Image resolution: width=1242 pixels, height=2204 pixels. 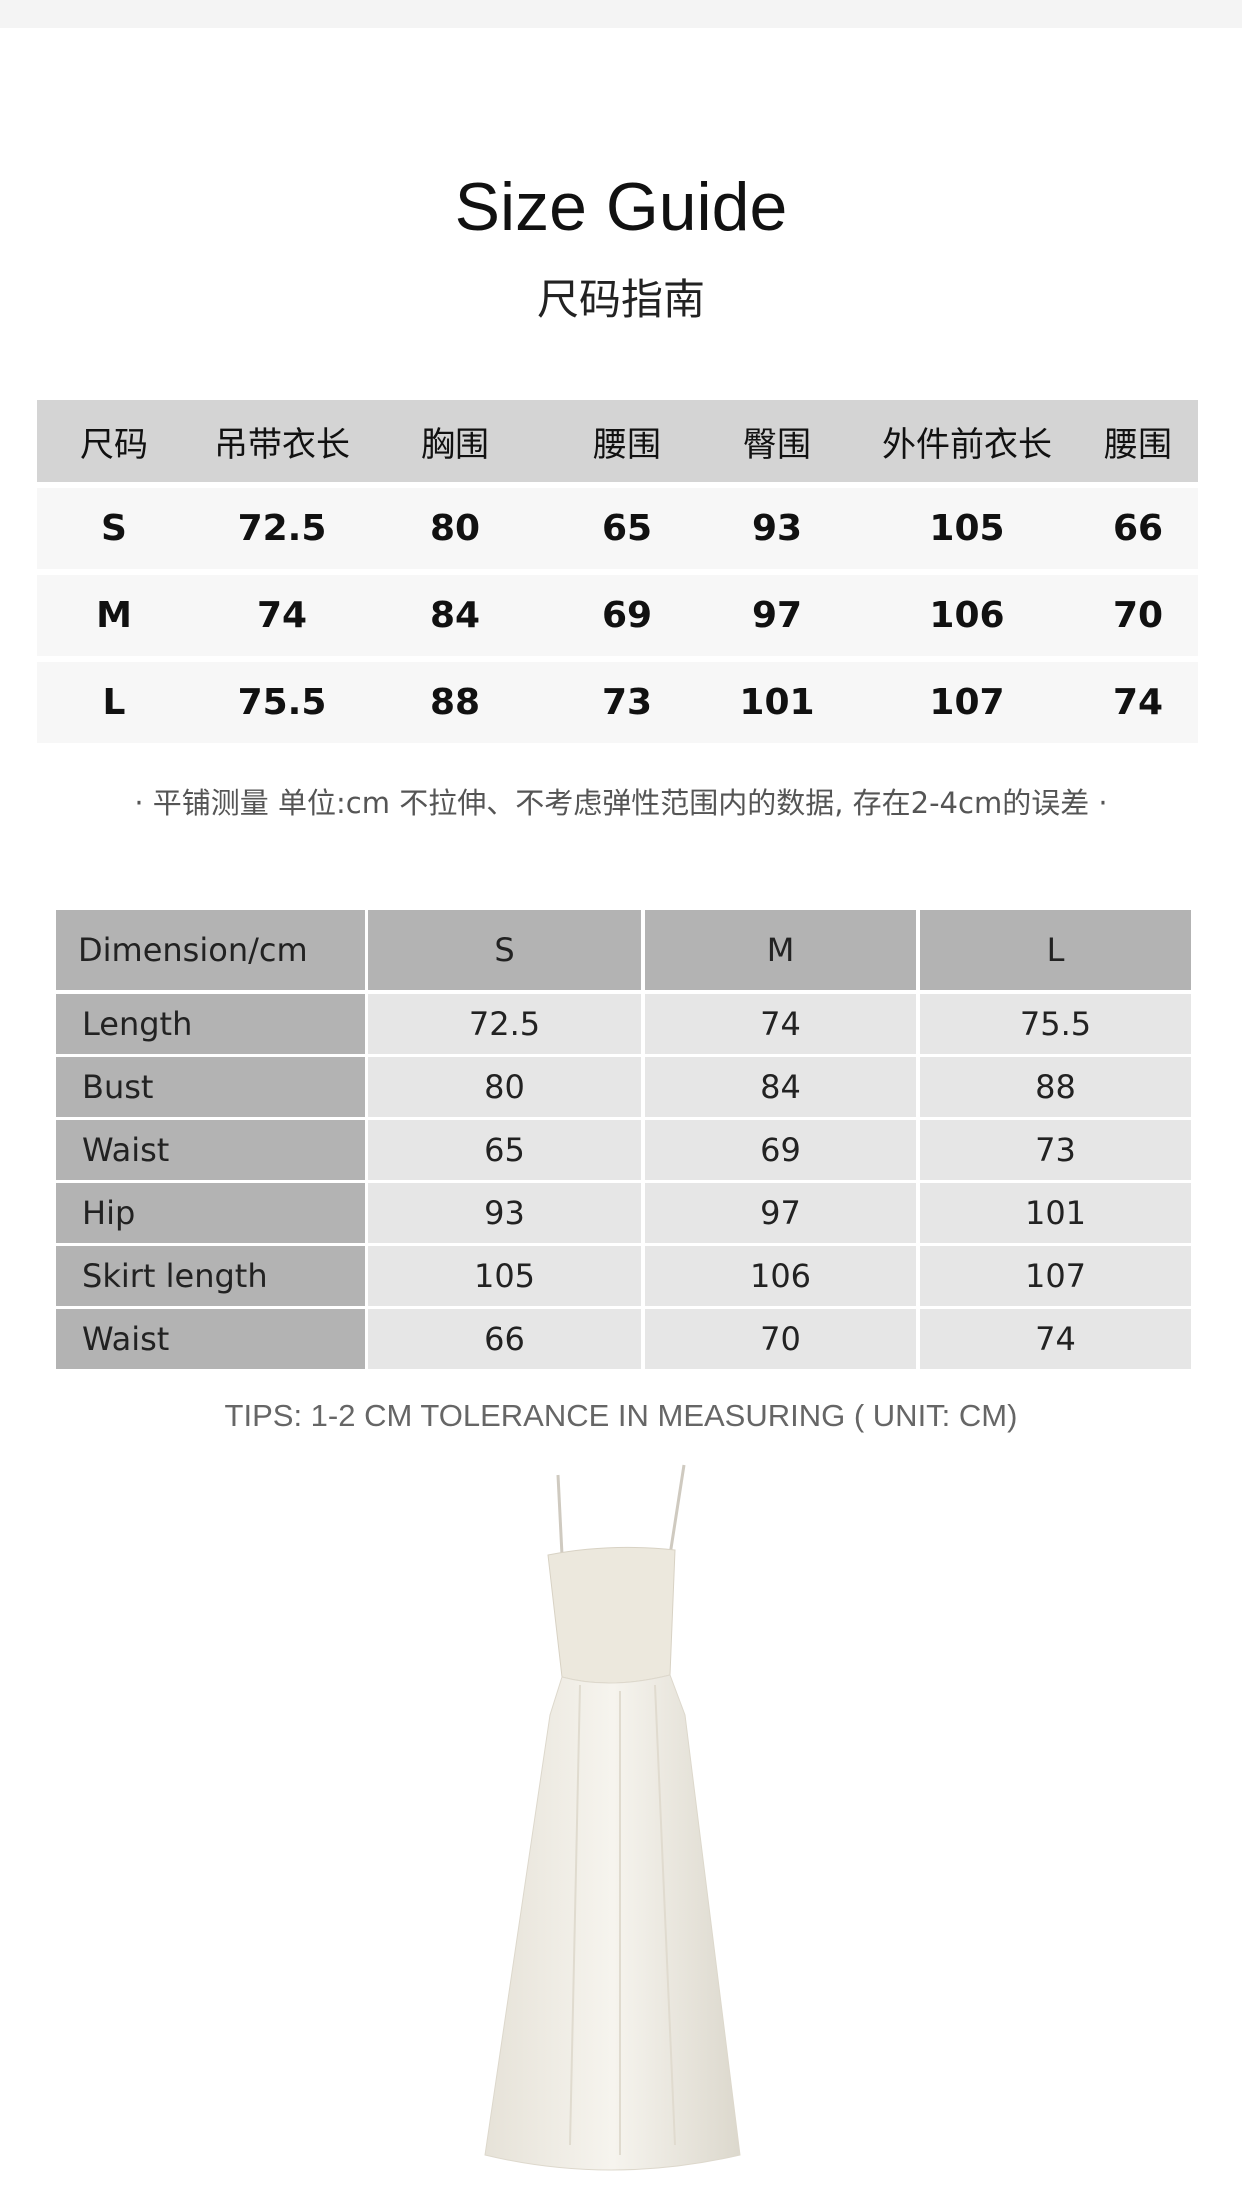 I want to click on cn-cell: 101, so click(x=777, y=702).